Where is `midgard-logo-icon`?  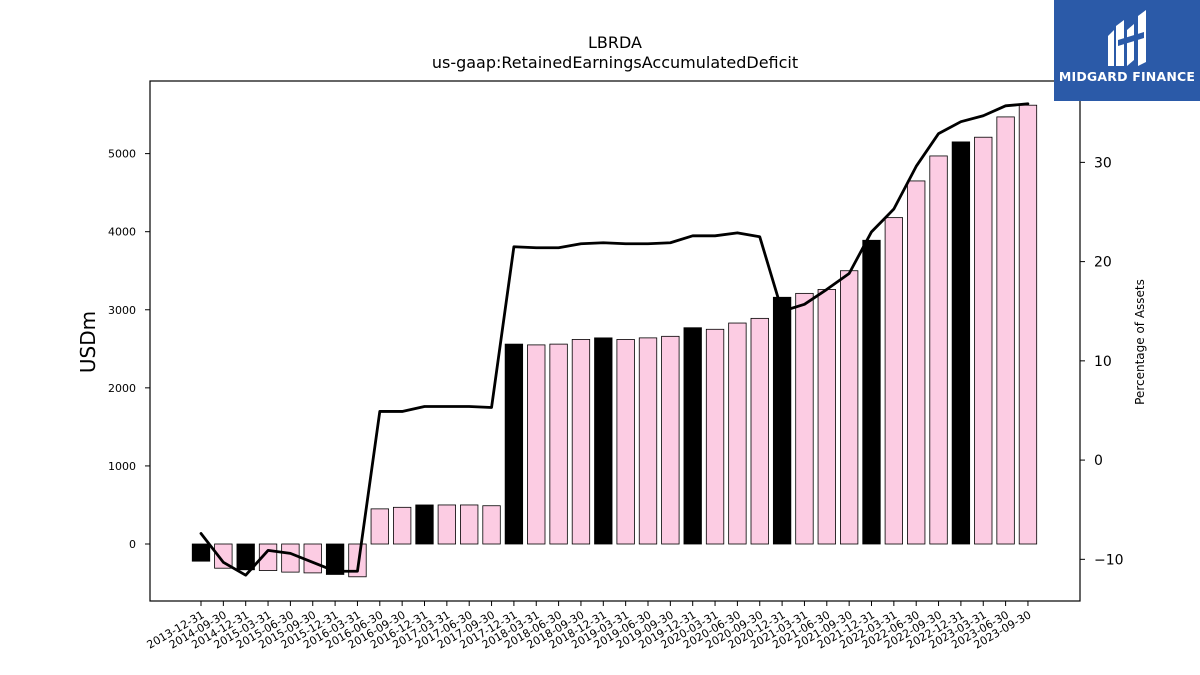 midgard-logo-icon is located at coordinates (1127, 38).